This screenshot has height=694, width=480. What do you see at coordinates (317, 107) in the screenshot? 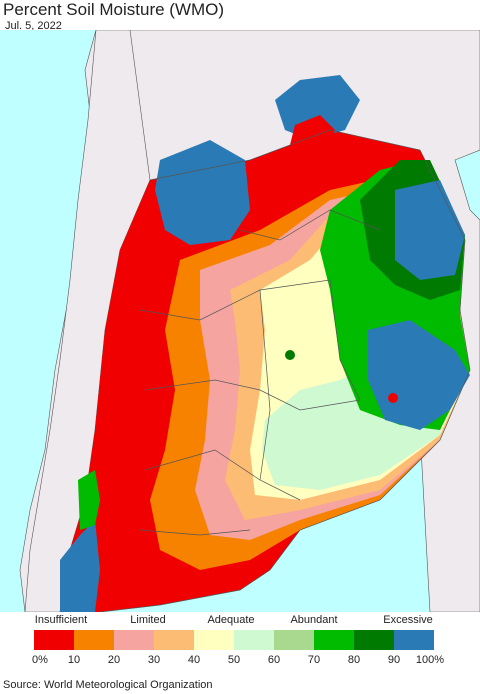
I see `region-blue-north` at bounding box center [317, 107].